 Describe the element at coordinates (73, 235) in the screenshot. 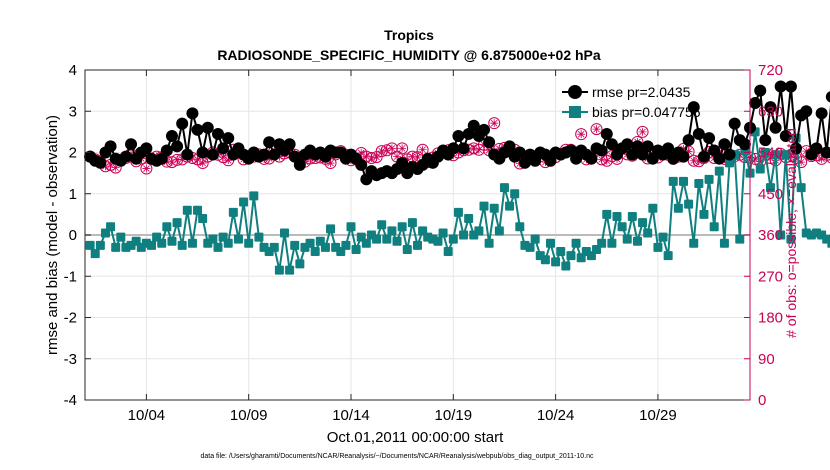

I see `y-tick-label: 0` at that location.